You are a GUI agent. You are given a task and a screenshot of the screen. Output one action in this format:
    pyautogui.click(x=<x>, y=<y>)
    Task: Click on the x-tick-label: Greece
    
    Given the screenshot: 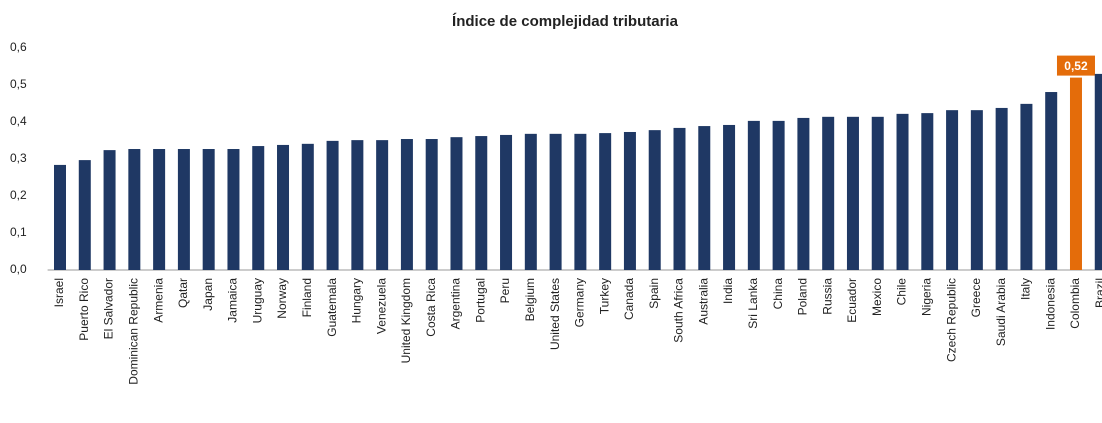 What is the action you would take?
    pyautogui.click(x=976, y=298)
    